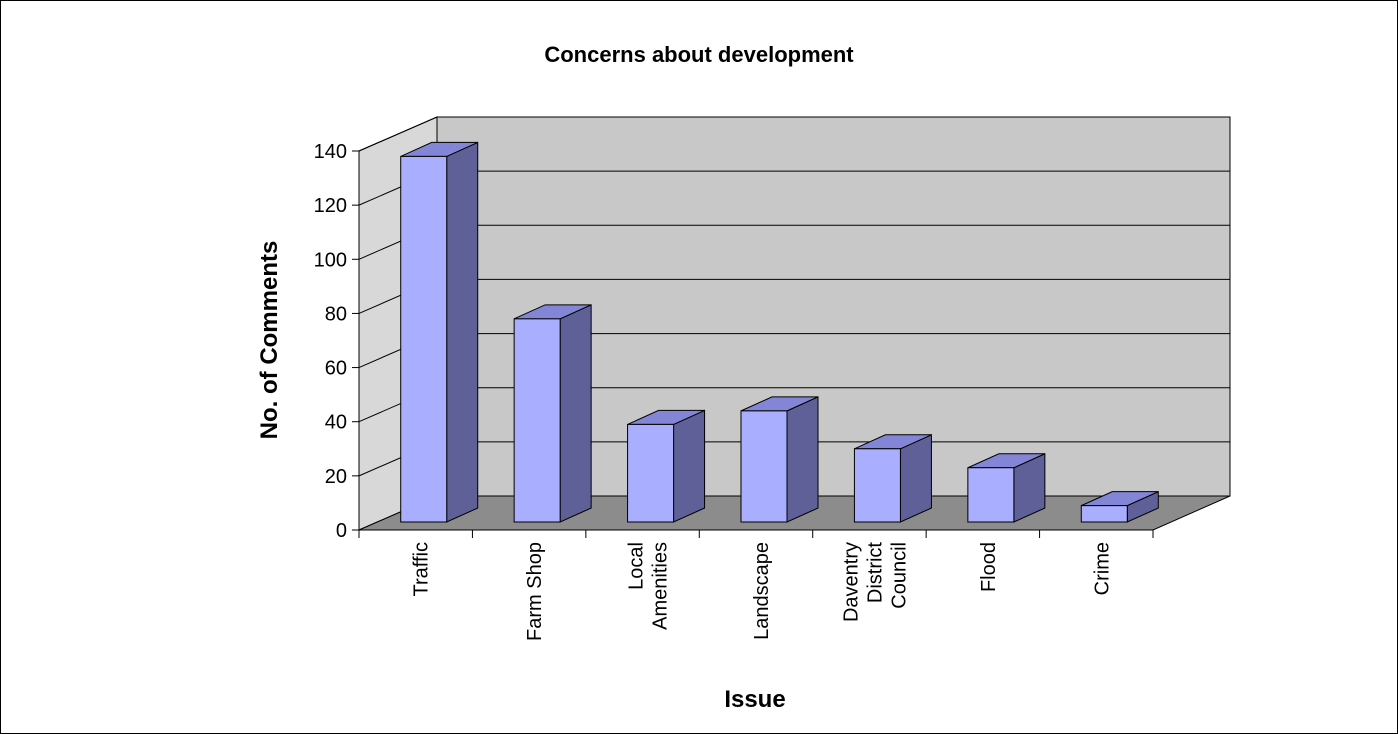 The height and width of the screenshot is (734, 1398). Describe the element at coordinates (422, 569) in the screenshot. I see `x-tick-label: Traffic` at that location.